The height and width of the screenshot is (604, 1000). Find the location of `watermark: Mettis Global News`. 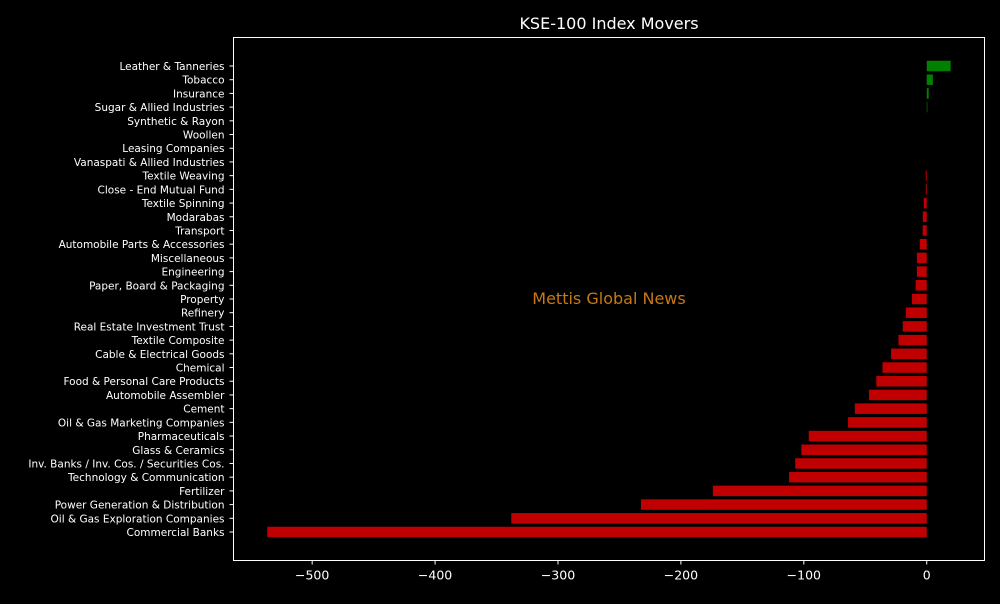

watermark: Mettis Global News is located at coordinates (608, 298).